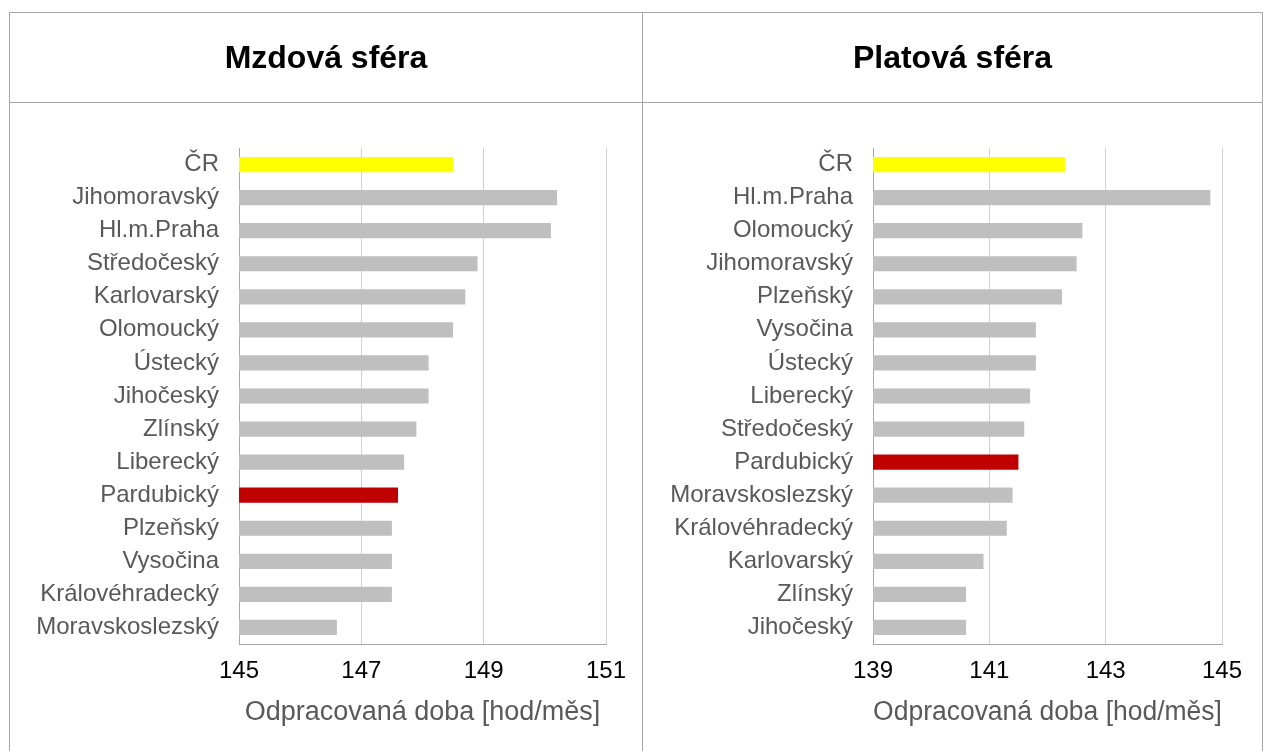 The image size is (1263, 751). What do you see at coordinates (606, 670) in the screenshot?
I see `x-tick-label: 151` at bounding box center [606, 670].